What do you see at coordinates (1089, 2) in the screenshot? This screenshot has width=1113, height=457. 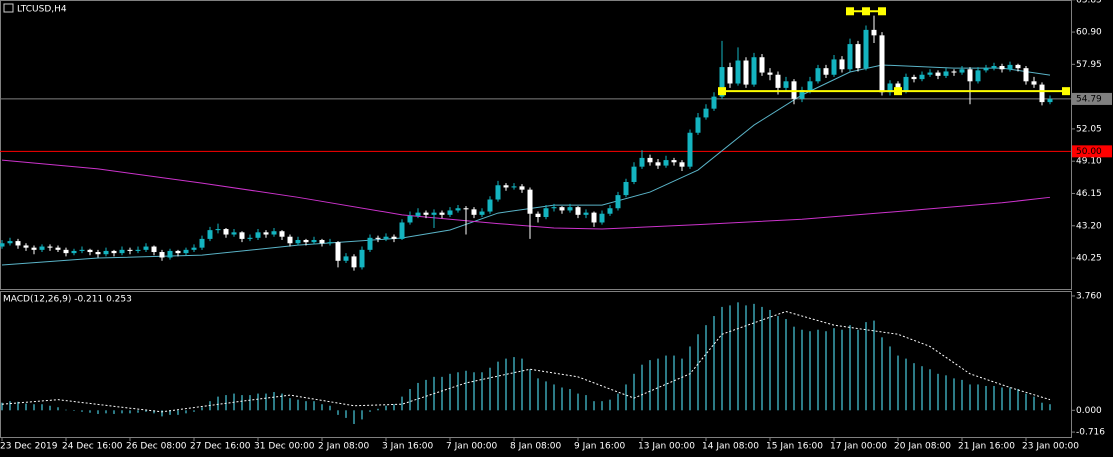 I see `y-tick-label: 63.85` at bounding box center [1089, 2].